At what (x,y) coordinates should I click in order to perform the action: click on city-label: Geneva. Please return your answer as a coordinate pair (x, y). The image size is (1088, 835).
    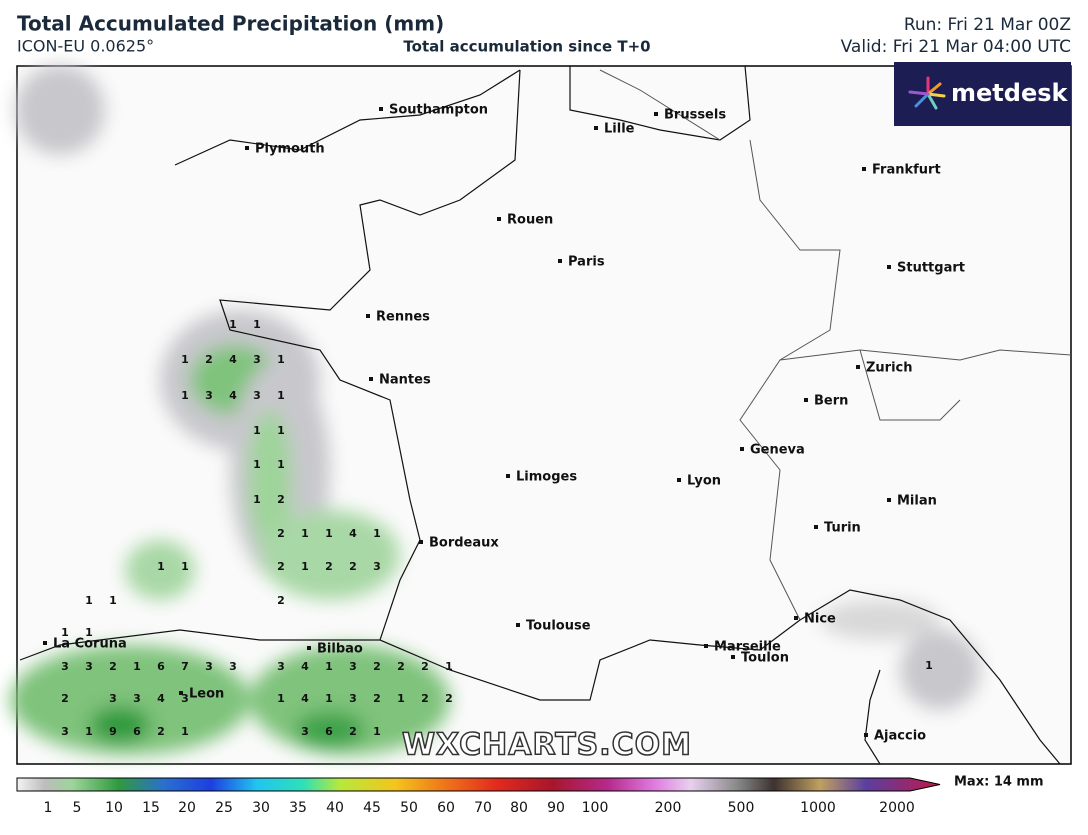
    Looking at the image, I should click on (777, 450).